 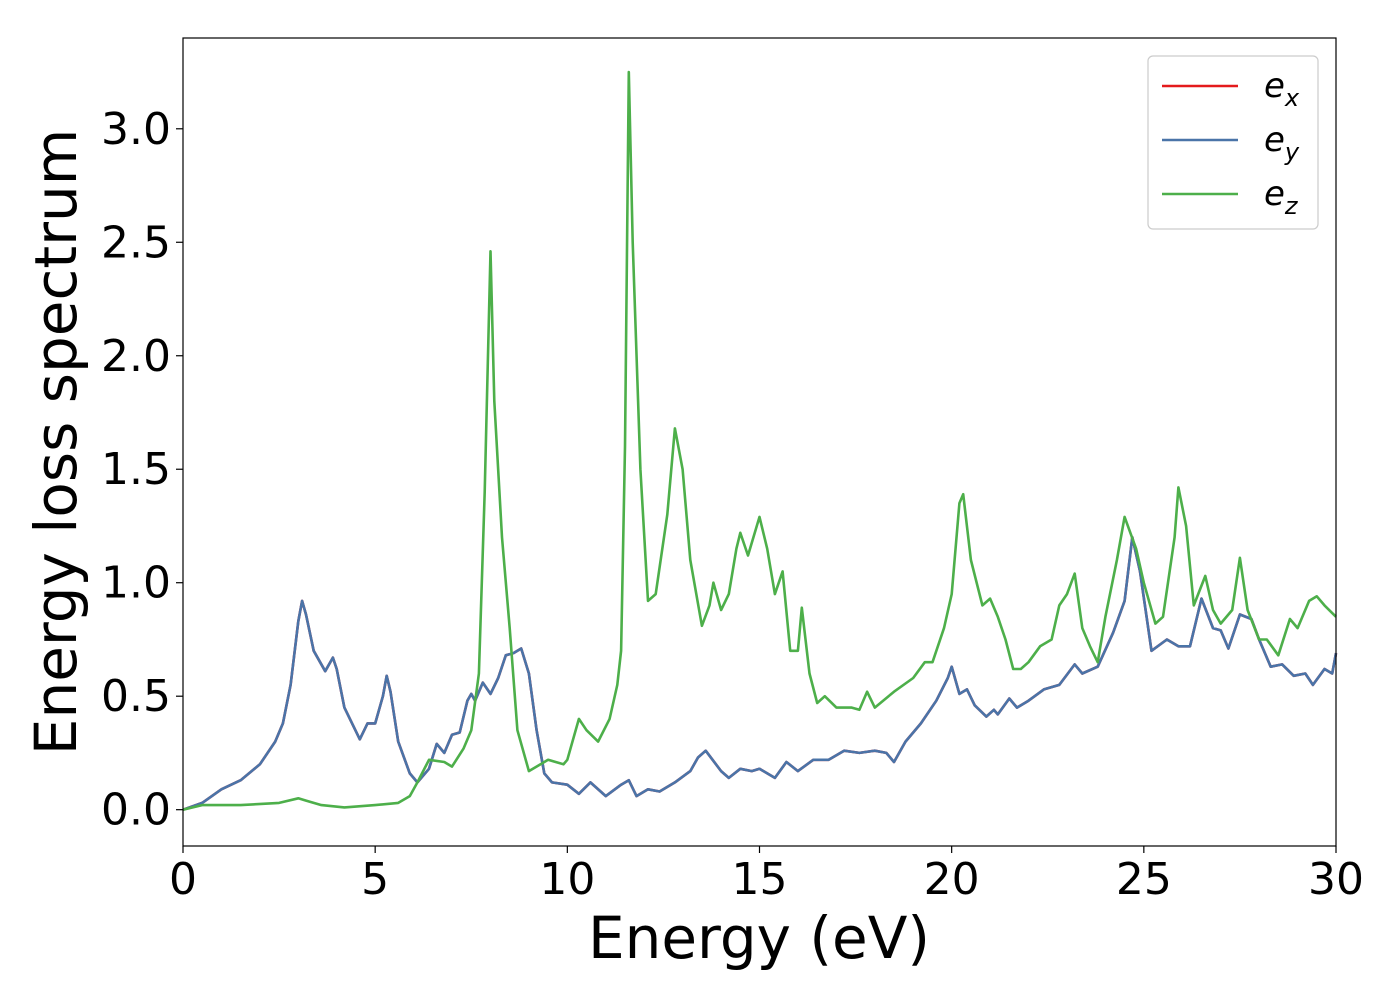 What do you see at coordinates (136, 469) in the screenshot?
I see `y-tick-label: 1.5` at bounding box center [136, 469].